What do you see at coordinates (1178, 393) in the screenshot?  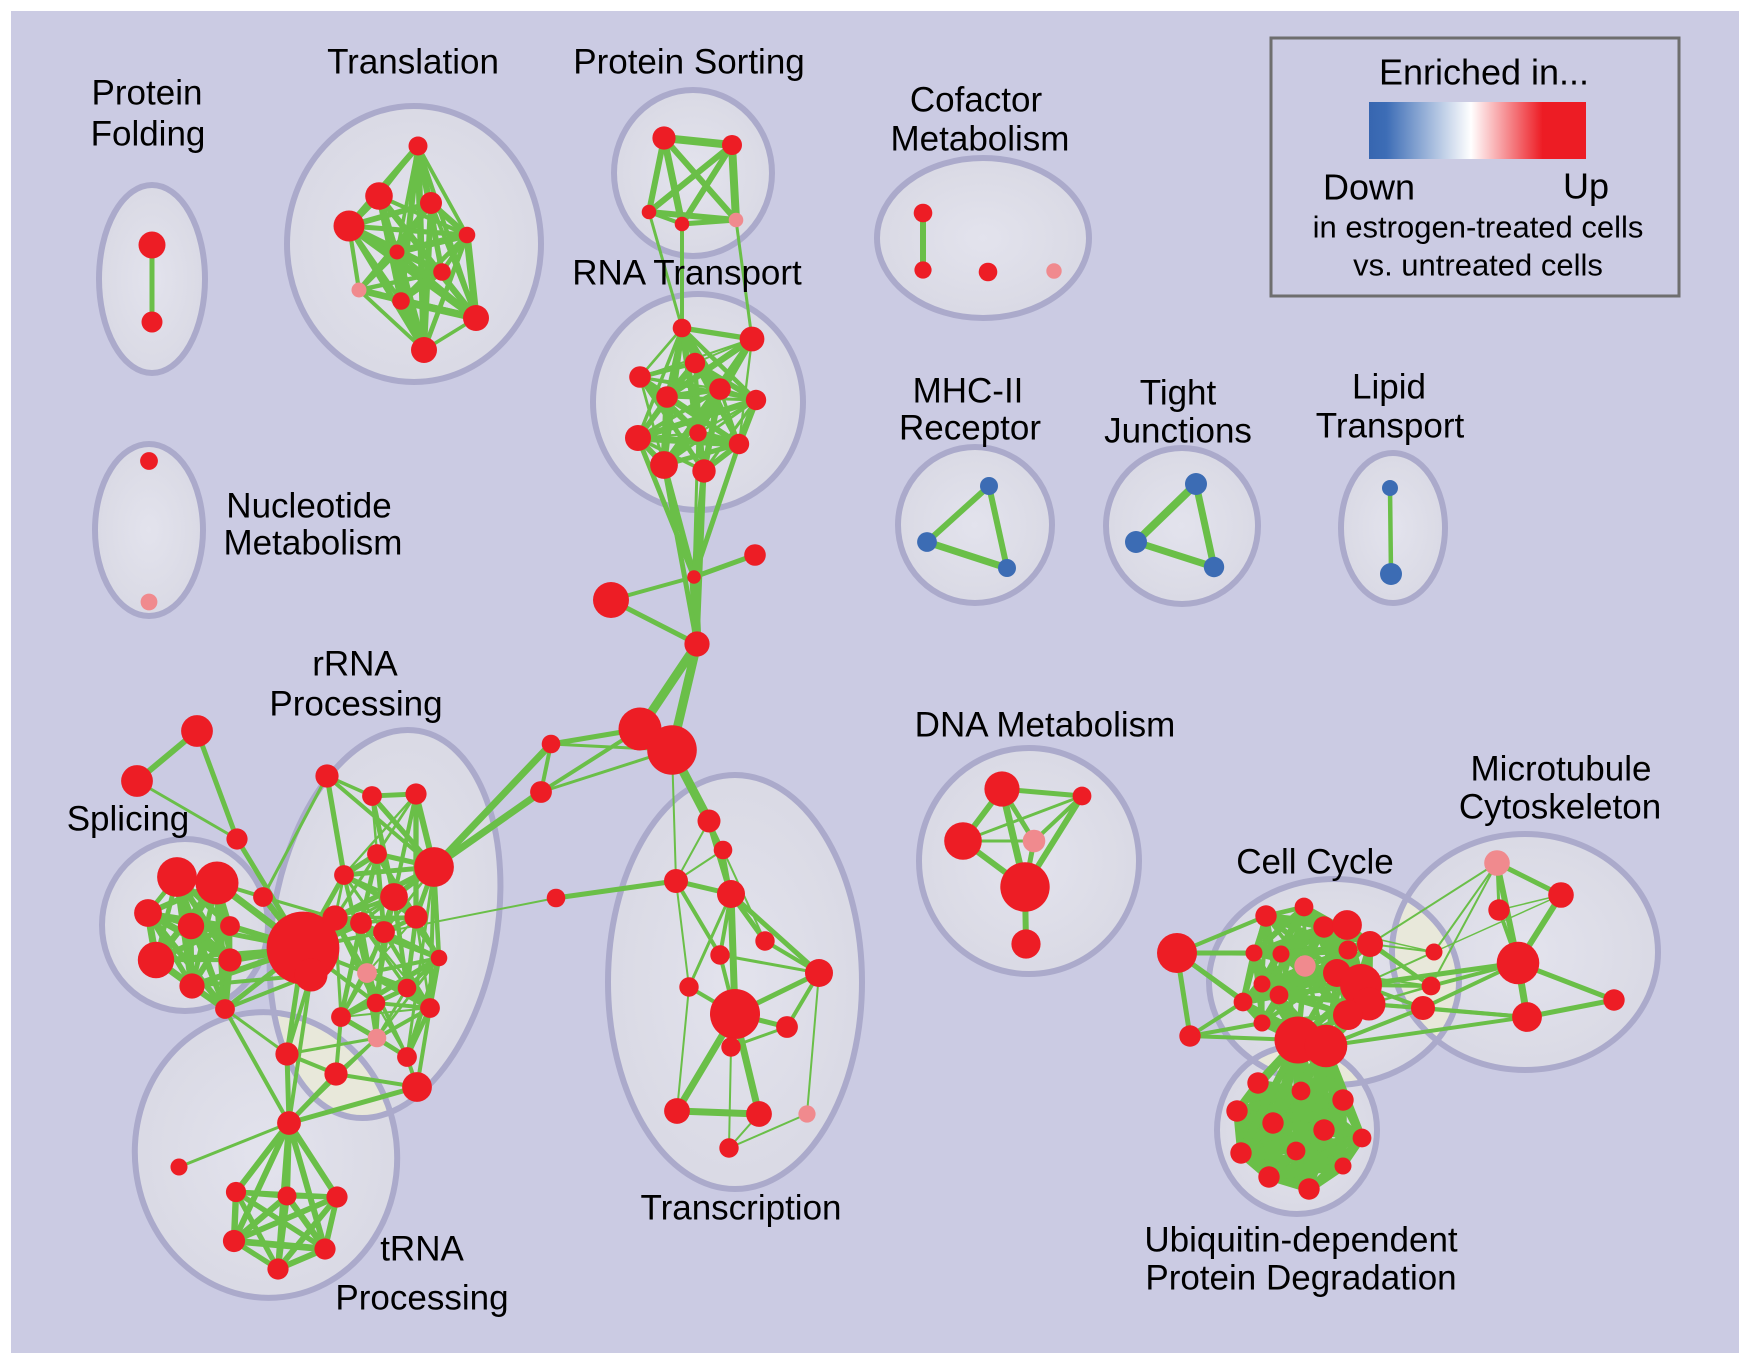 I see `svg-text: Tight` at bounding box center [1178, 393].